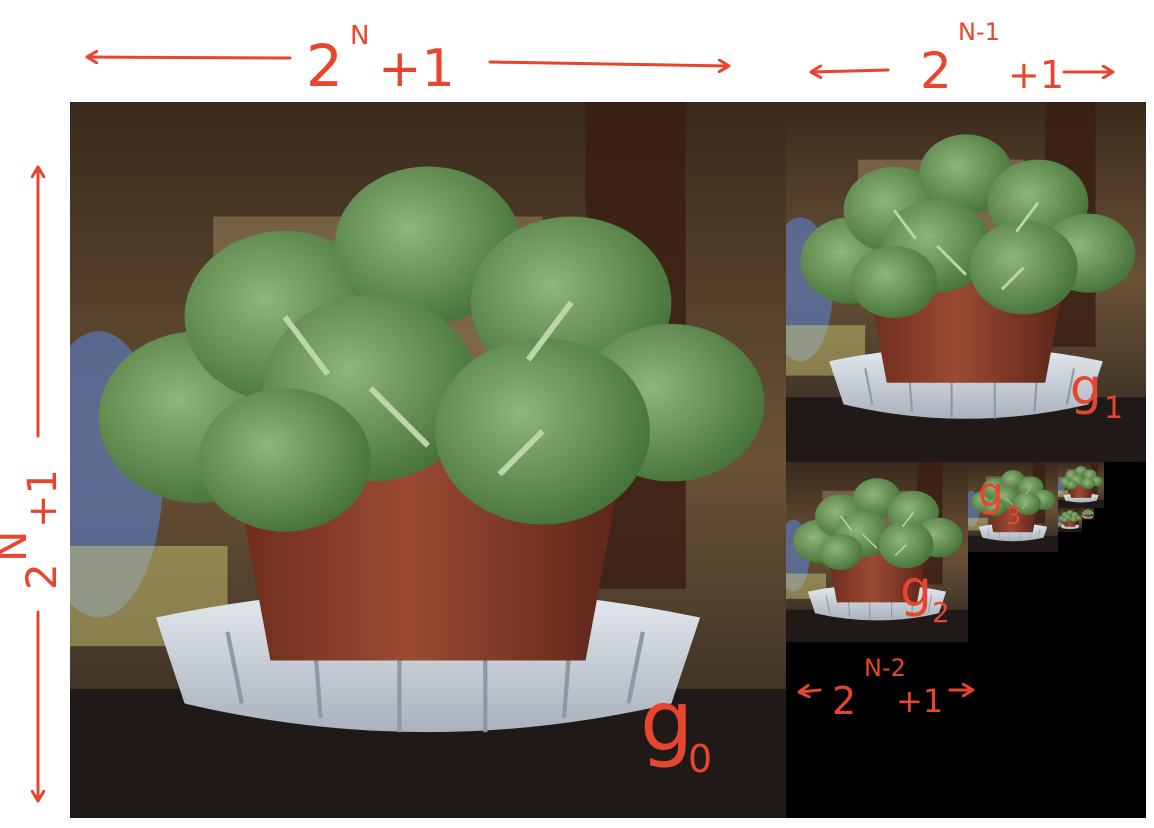 Image resolution: width=1154 pixels, height=828 pixels. What do you see at coordinates (41, 576) in the screenshot?
I see `height-label-base: 2` at bounding box center [41, 576].